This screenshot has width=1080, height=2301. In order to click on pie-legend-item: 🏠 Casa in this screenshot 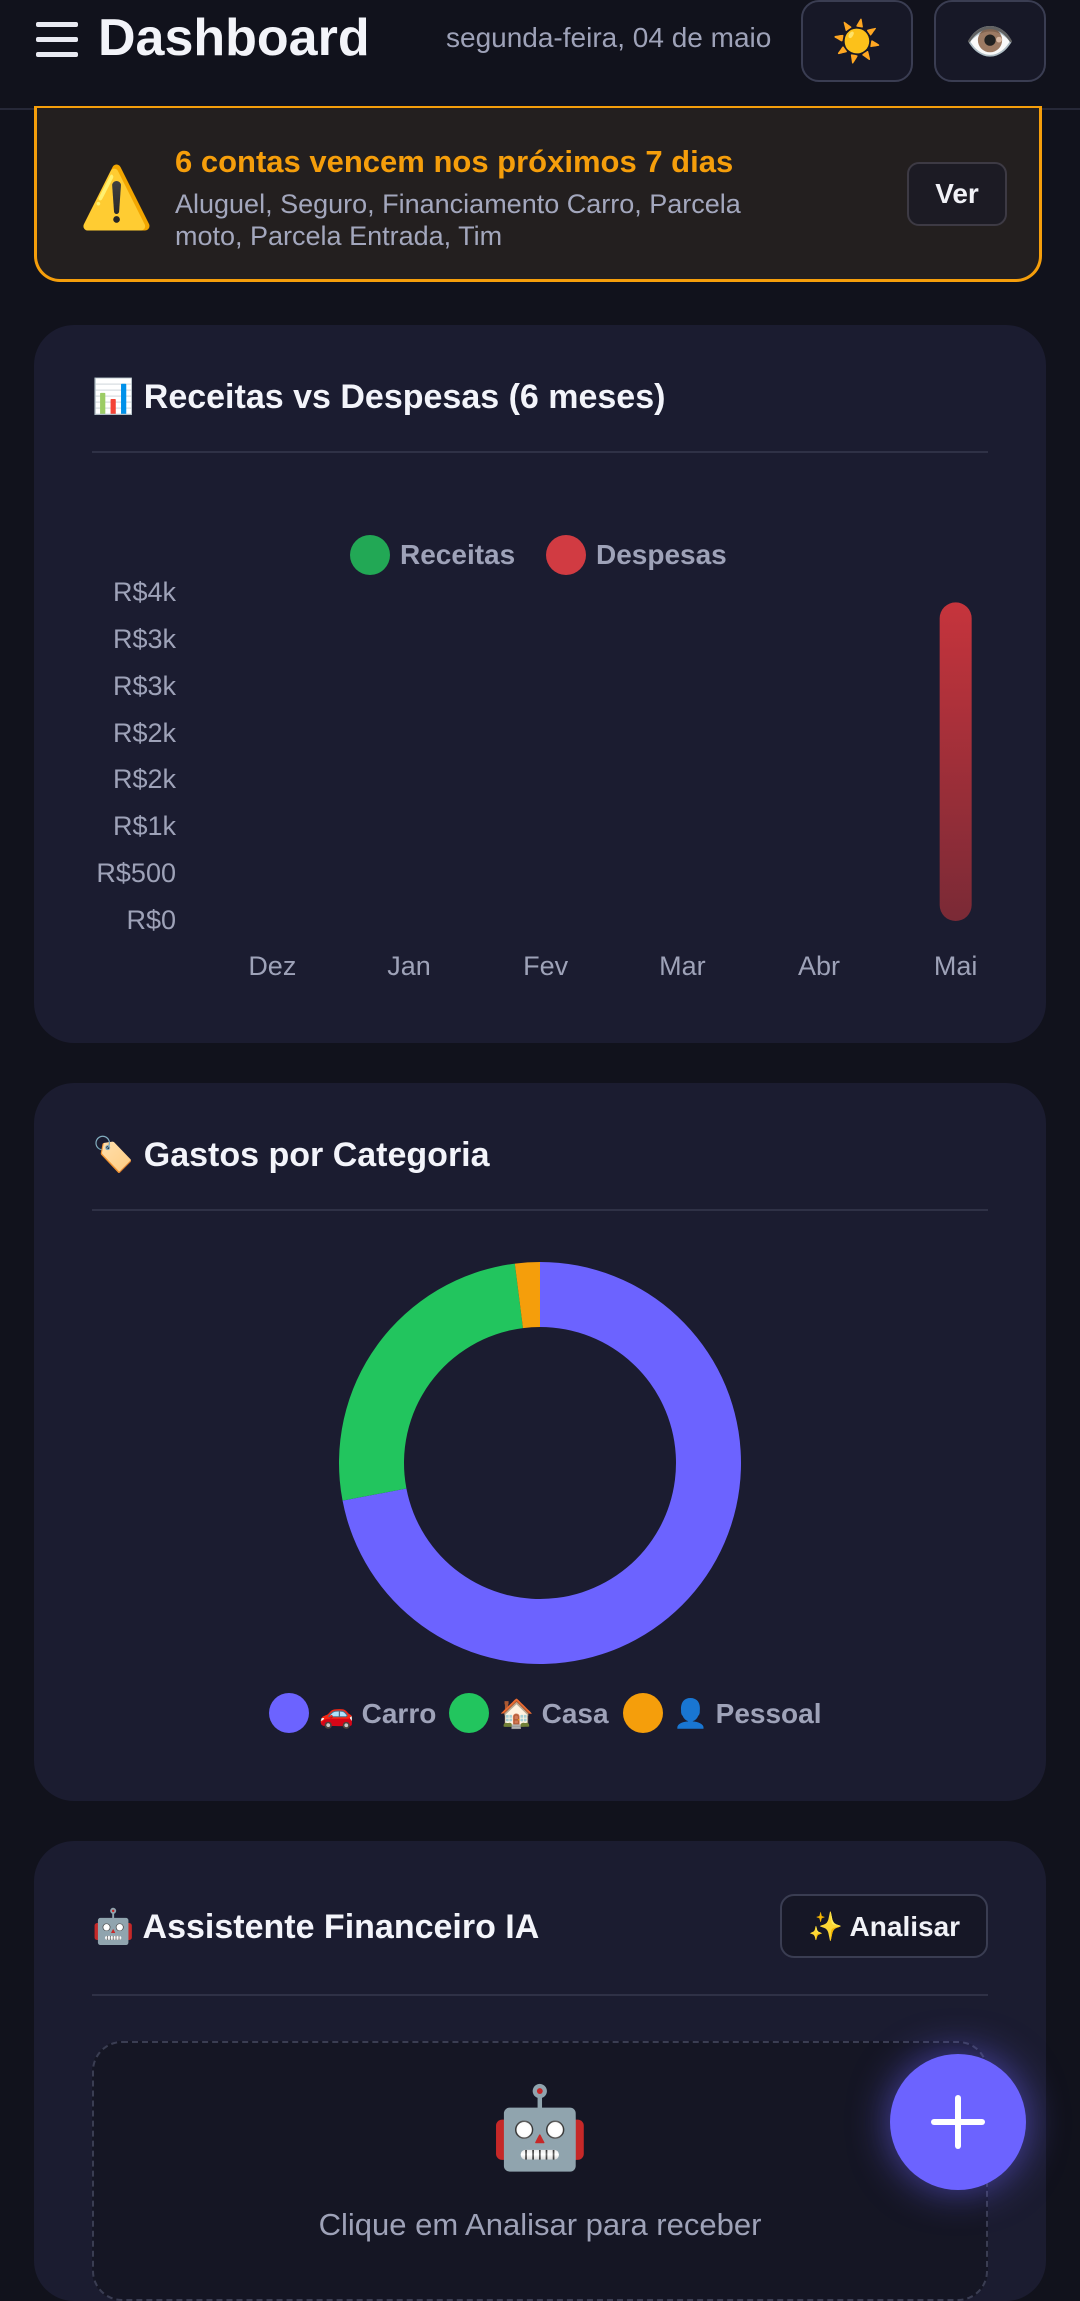, I will do `click(529, 1713)`.